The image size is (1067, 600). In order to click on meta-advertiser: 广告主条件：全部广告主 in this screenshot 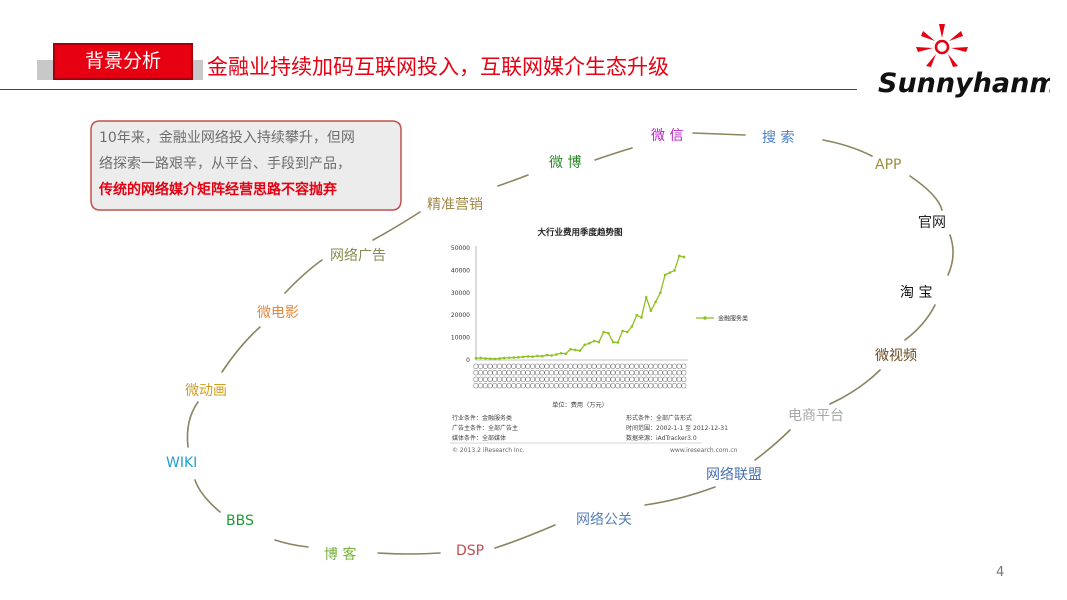, I will do `click(485, 428)`.